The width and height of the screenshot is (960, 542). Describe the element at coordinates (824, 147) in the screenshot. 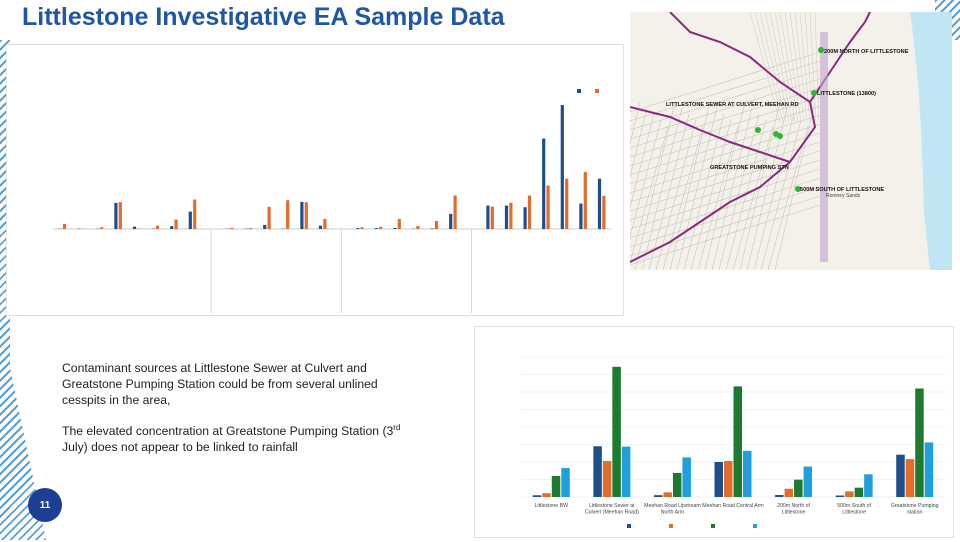

I see `map-coast-road` at that location.